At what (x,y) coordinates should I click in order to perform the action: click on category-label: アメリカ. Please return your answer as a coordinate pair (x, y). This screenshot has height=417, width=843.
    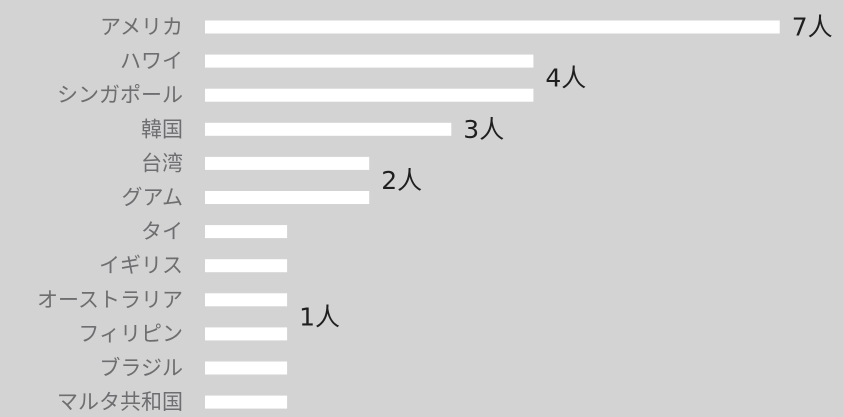
    Looking at the image, I should click on (141, 27).